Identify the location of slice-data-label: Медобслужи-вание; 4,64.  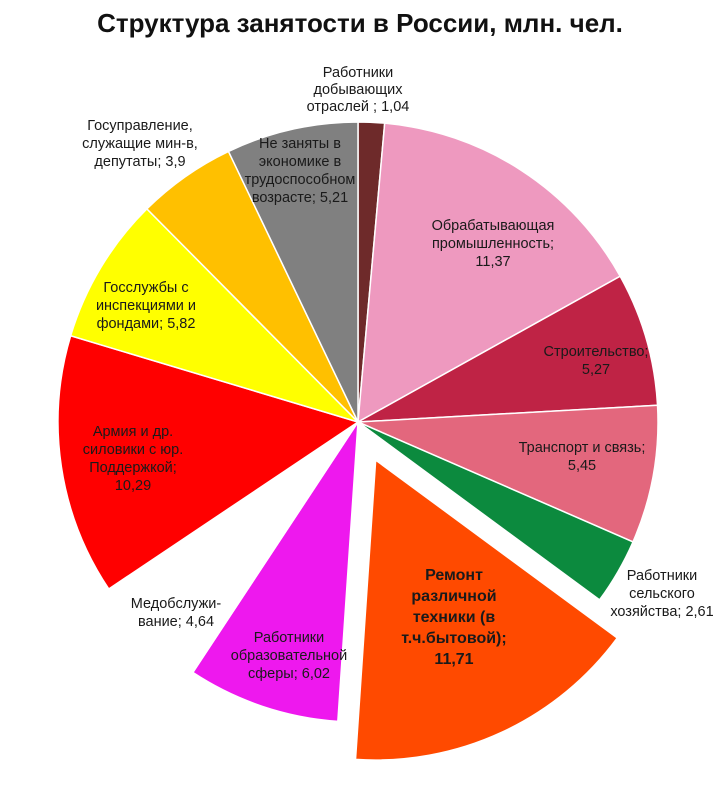
(176, 613).